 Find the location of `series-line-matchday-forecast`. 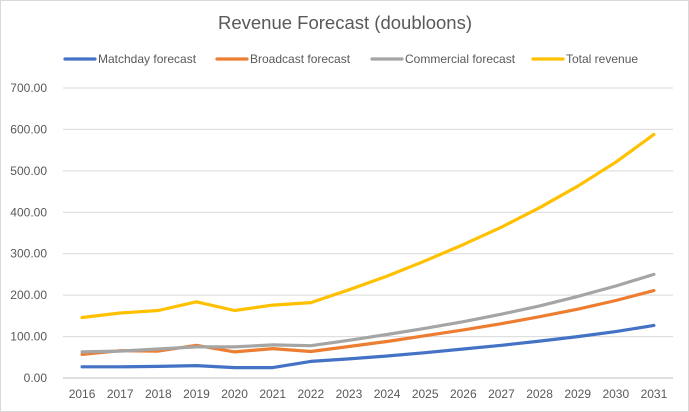

series-line-matchday-forecast is located at coordinates (368, 346).